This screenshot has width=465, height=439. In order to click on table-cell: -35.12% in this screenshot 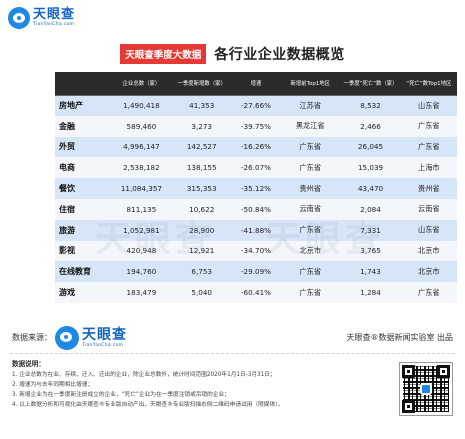, I will do `click(255, 189)`.